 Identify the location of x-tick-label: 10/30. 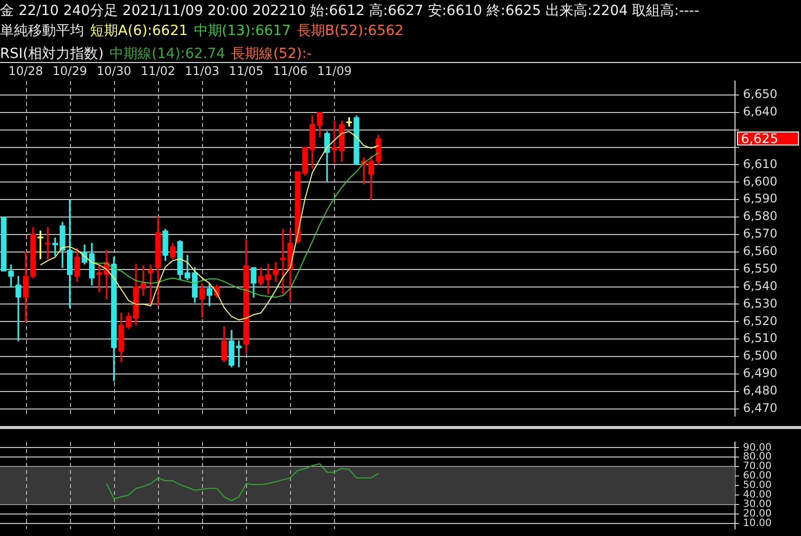
(114, 71).